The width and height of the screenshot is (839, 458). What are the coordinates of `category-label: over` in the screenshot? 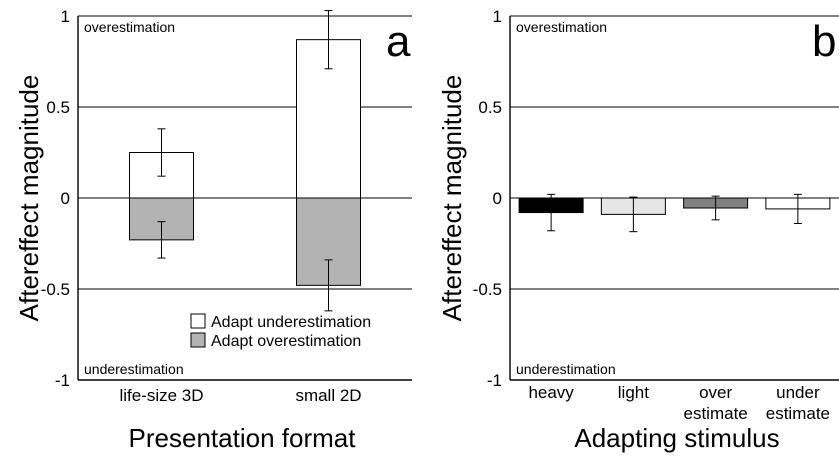 It's located at (715, 392).